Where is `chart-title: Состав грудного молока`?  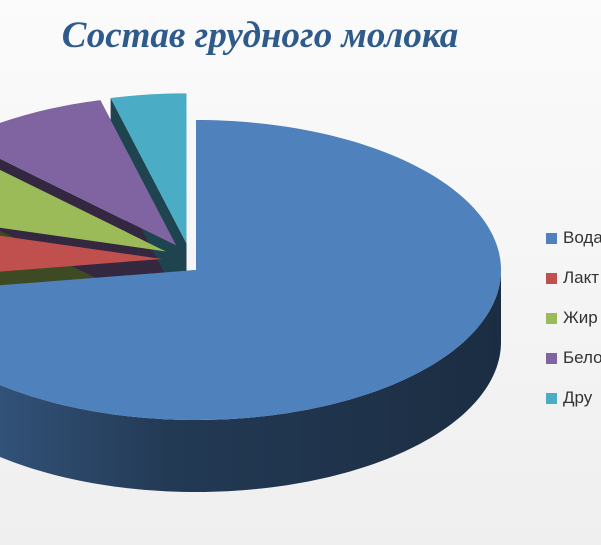
chart-title: Состав грудного молока is located at coordinates (260, 35).